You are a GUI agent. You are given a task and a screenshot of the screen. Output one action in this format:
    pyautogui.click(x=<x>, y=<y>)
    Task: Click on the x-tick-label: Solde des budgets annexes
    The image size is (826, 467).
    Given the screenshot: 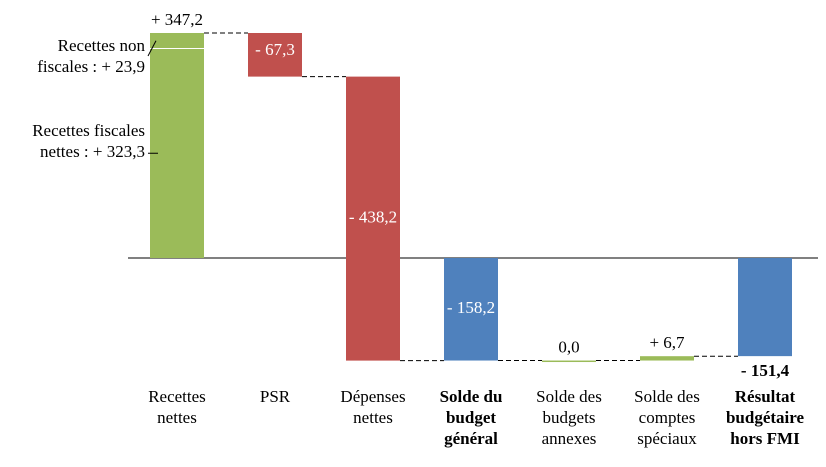 What is the action you would take?
    pyautogui.click(x=569, y=417)
    